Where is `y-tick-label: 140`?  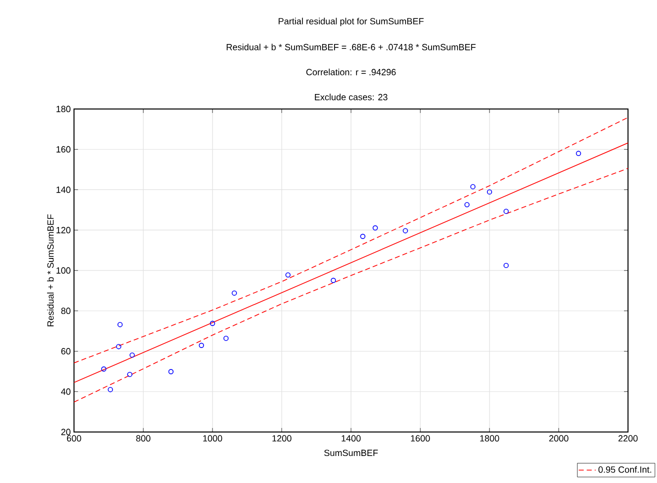 y-tick-label: 140 is located at coordinates (63, 189).